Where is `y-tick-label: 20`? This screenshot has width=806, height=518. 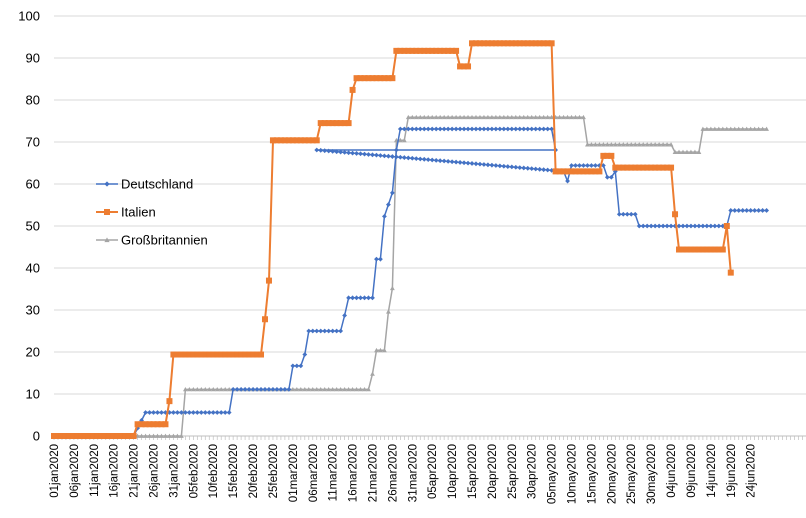 y-tick-label: 20 is located at coordinates (33, 352).